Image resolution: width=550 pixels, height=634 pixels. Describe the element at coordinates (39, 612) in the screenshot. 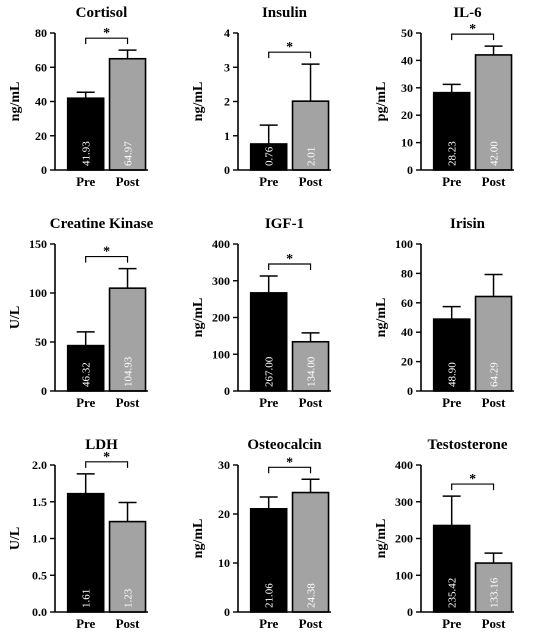

I see `y-tick-label: 0.0` at that location.